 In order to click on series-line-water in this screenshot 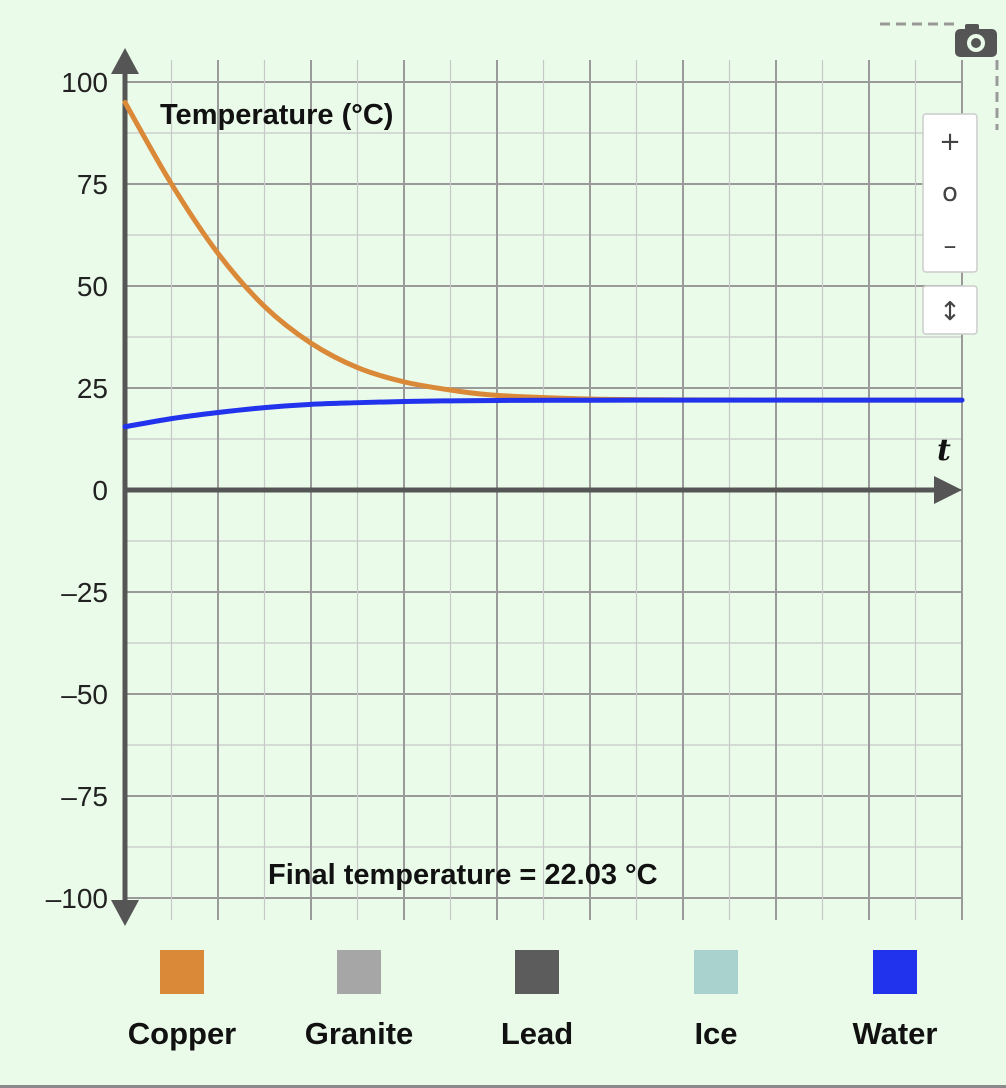, I will do `click(543, 413)`.